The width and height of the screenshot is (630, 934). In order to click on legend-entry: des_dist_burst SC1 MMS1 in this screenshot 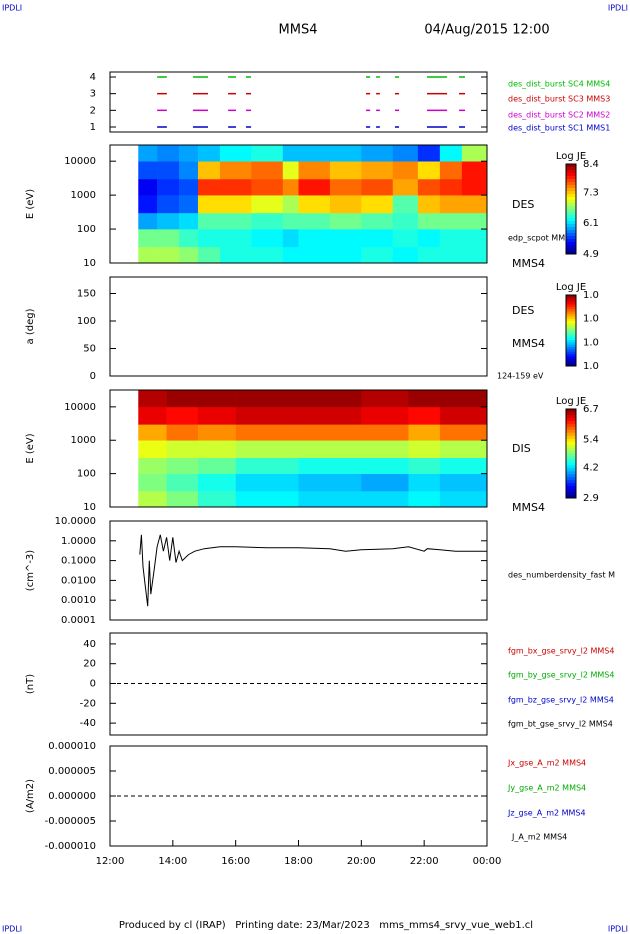, I will do `click(559, 128)`.